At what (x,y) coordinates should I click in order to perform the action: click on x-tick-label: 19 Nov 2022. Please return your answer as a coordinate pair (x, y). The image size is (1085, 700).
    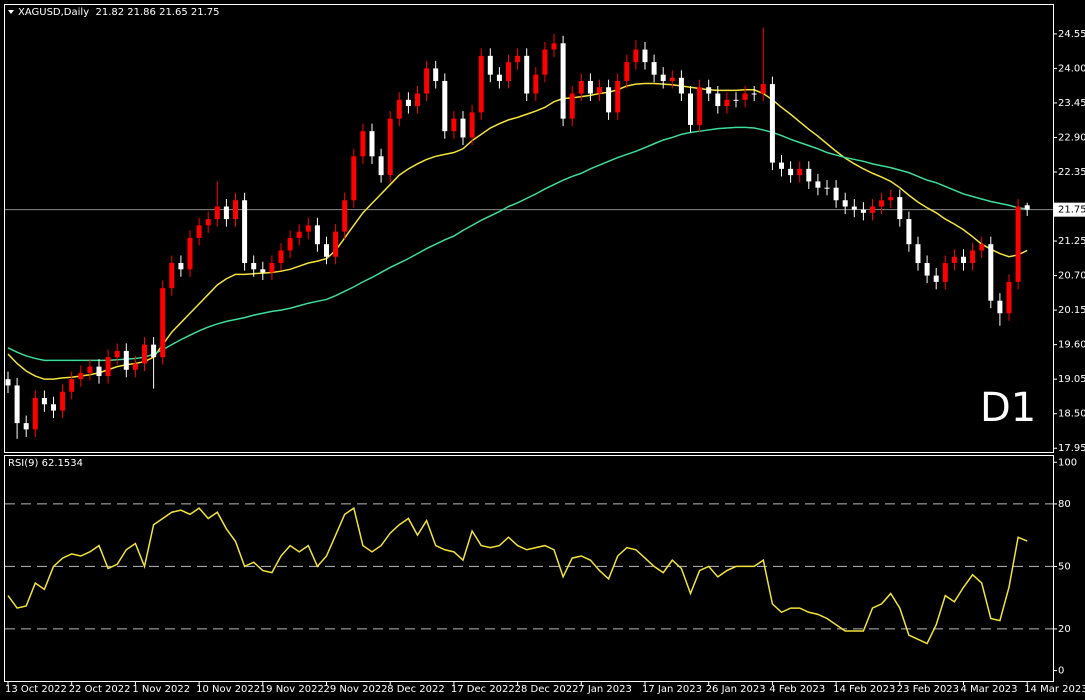
    Looking at the image, I should click on (292, 689).